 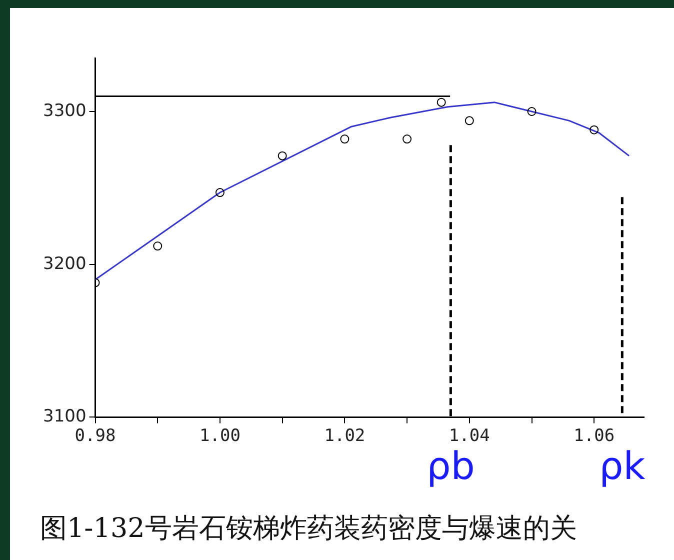 What do you see at coordinates (622, 466) in the screenshot?
I see `text: ρk` at bounding box center [622, 466].